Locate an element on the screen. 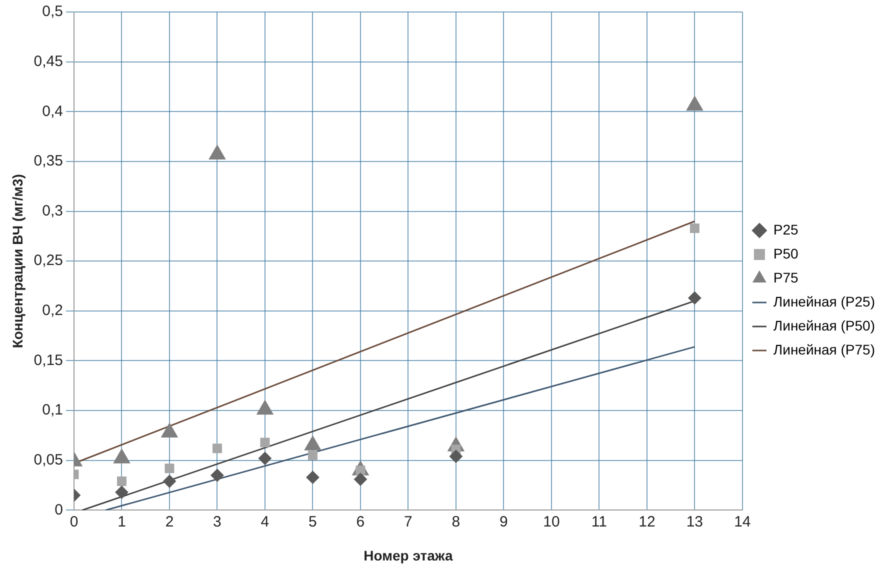 This screenshot has width=895, height=579. x-axis-title: Номер этажа is located at coordinates (408, 555).